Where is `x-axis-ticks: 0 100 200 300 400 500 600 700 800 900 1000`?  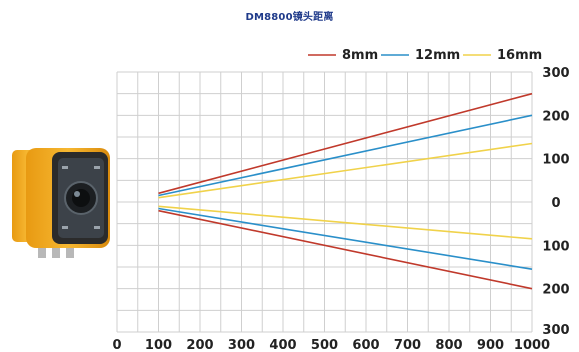 x-axis-ticks: 0 100 200 300 400 500 600 700 800 900 1000 is located at coordinates (331, 345).